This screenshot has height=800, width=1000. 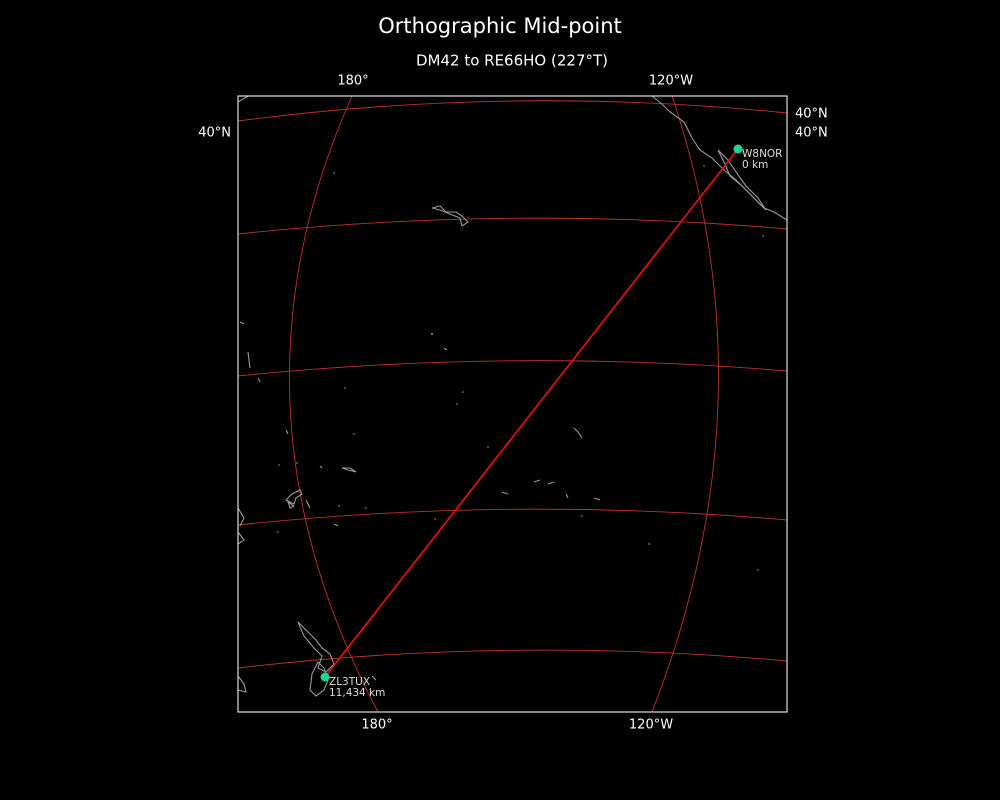 I want to click on station-distance: 11,434 km, so click(x=357, y=693).